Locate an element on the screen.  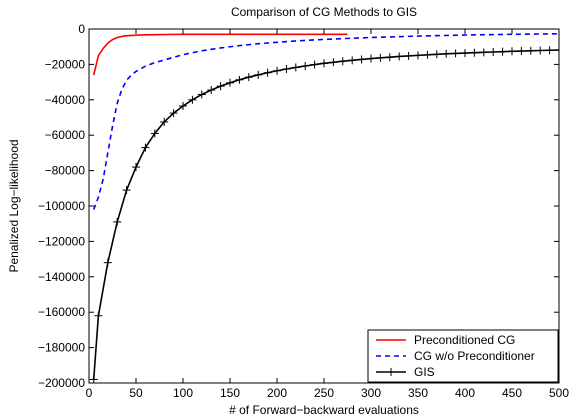
x-tick-label: 450 is located at coordinates (512, 393).